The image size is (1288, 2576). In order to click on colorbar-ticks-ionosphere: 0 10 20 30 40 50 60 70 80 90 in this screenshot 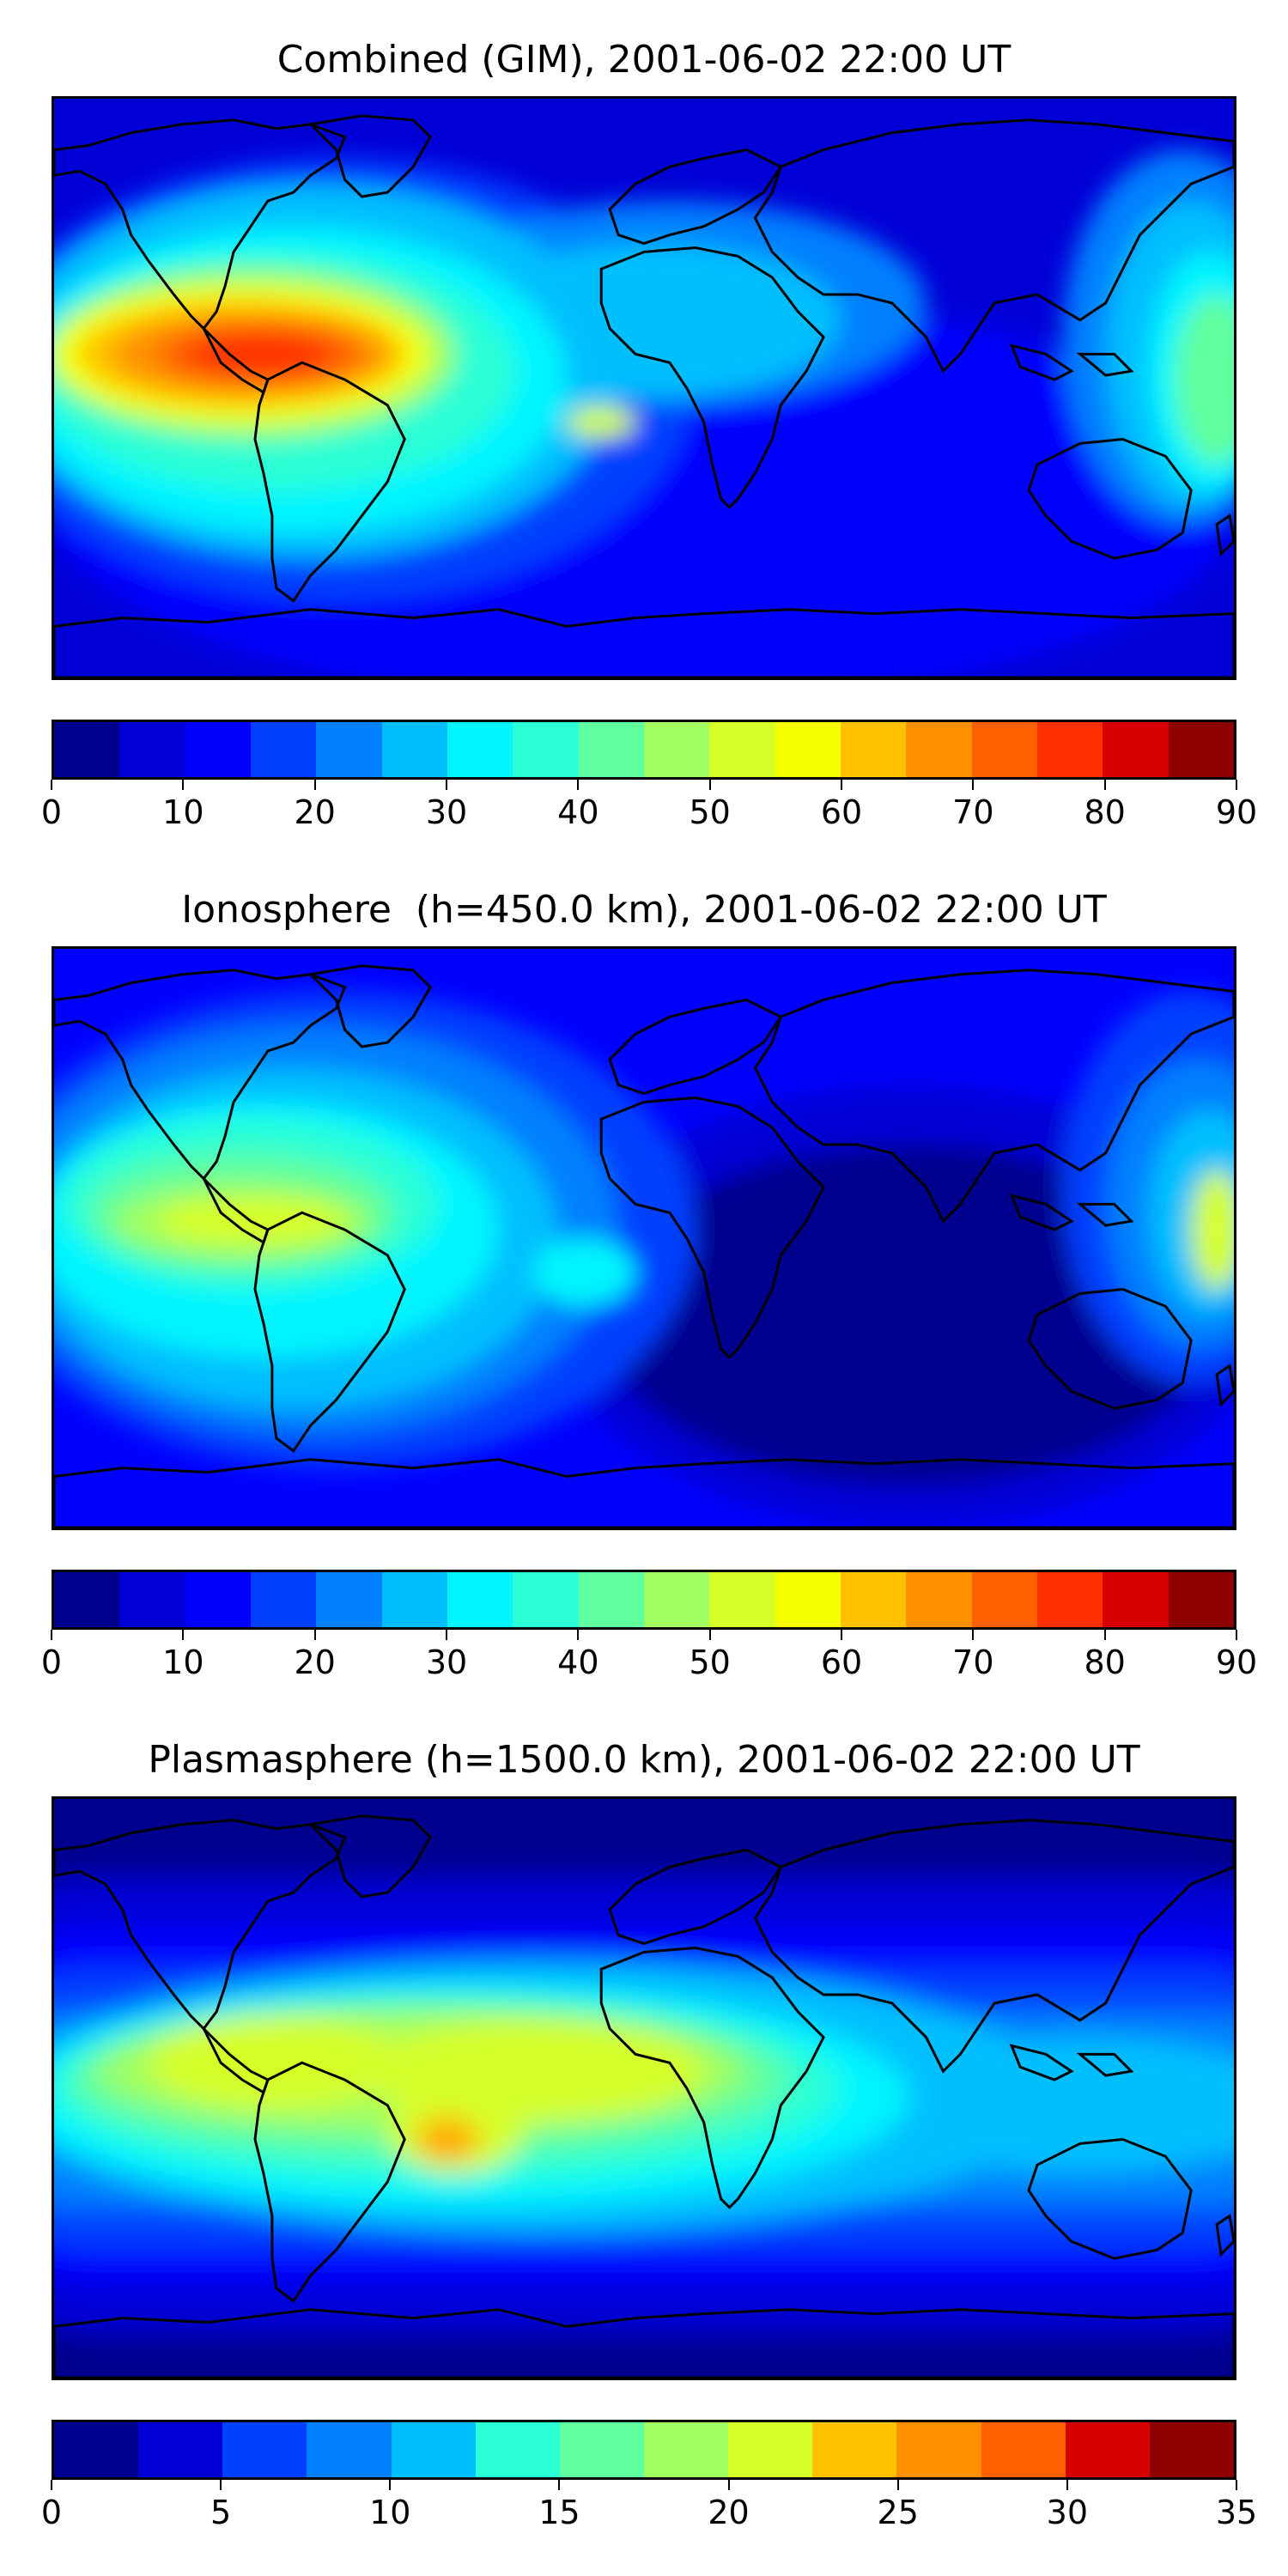, I will do `click(649, 1656)`.